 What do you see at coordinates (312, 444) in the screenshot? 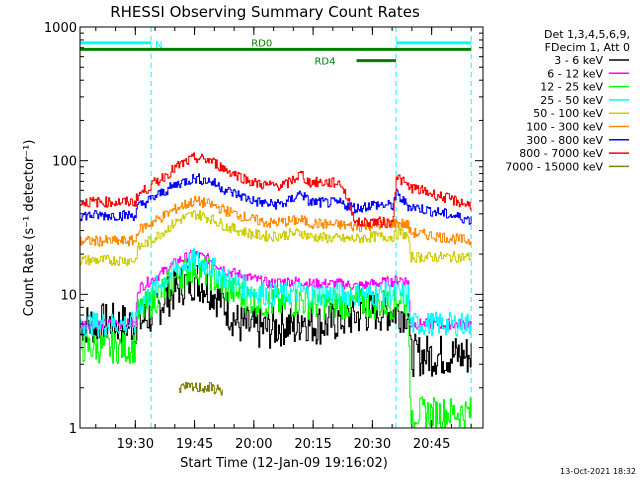
I see `x-tick-label: 20:15` at bounding box center [312, 444].